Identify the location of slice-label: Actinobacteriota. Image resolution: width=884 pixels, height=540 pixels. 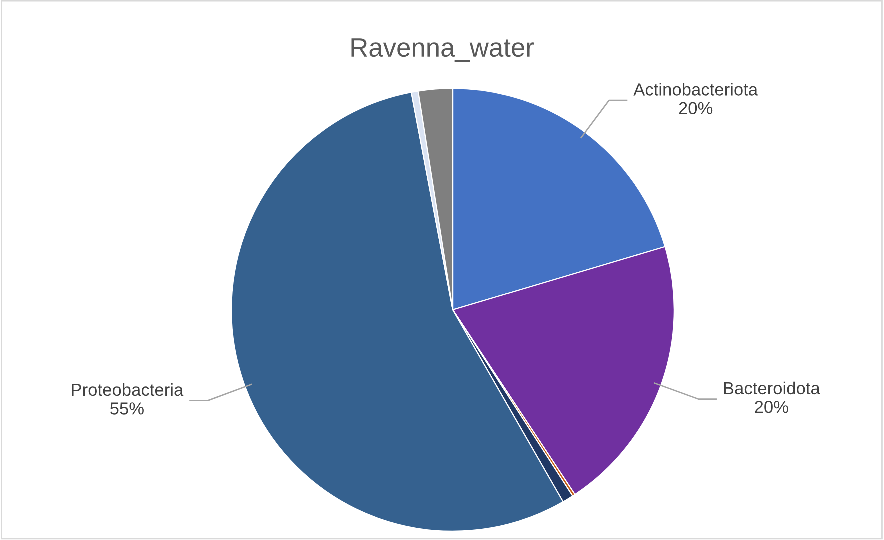
(696, 89).